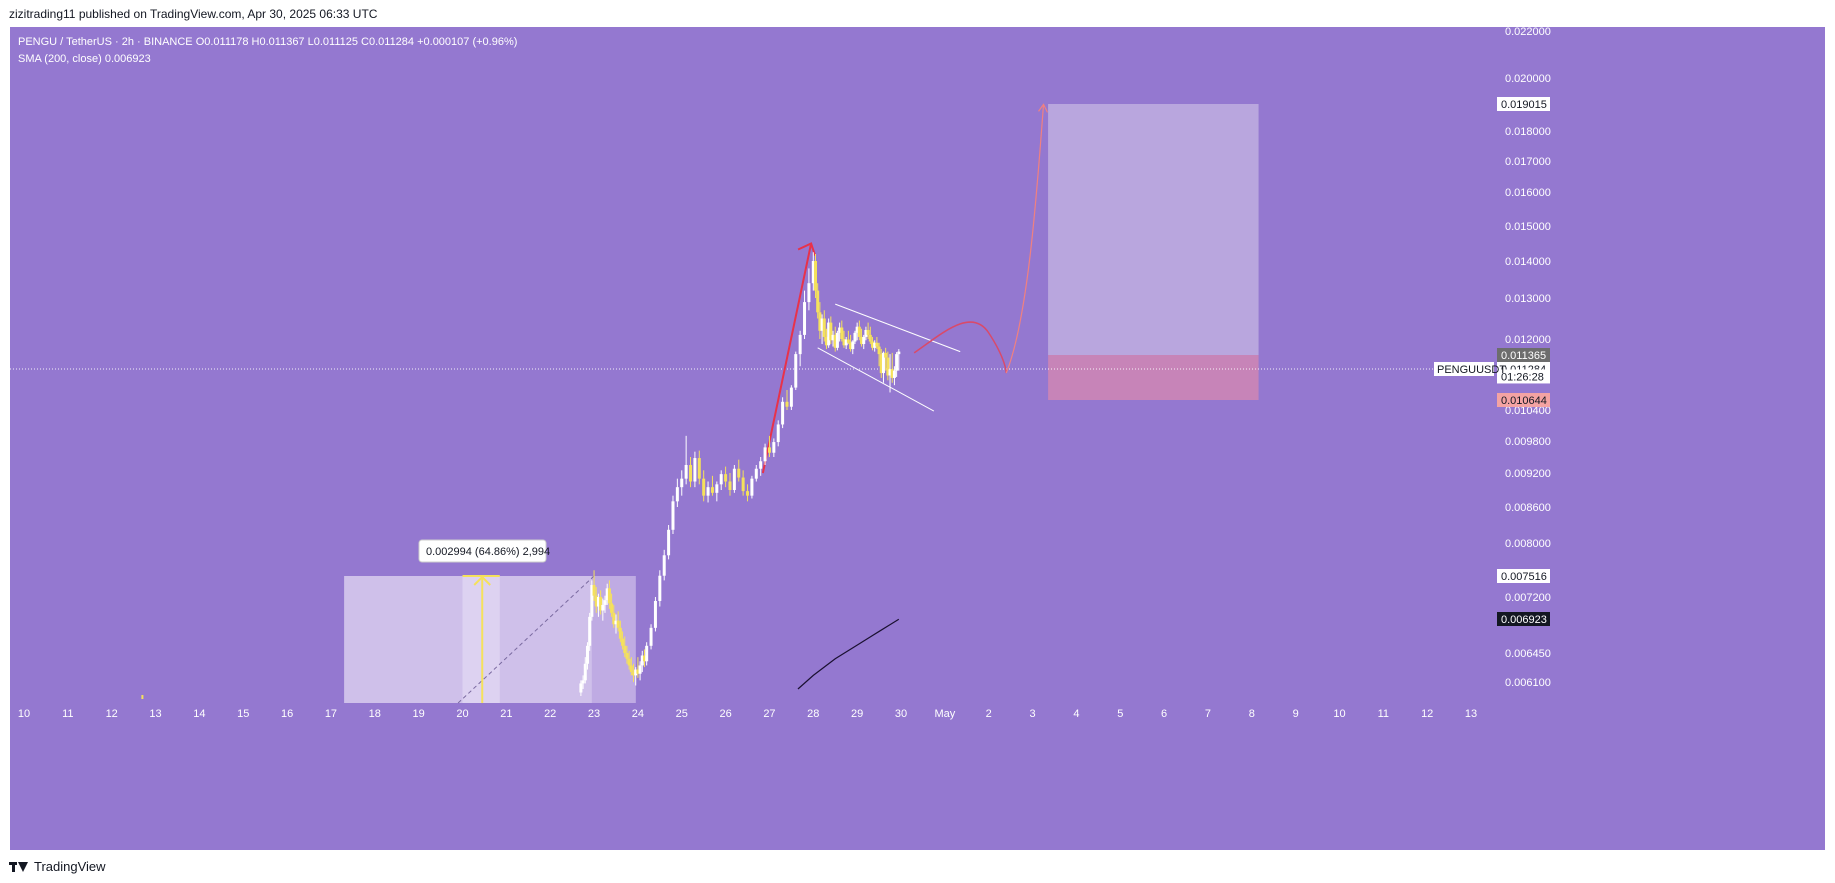  What do you see at coordinates (481, 639) in the screenshot?
I see `measure-band` at bounding box center [481, 639].